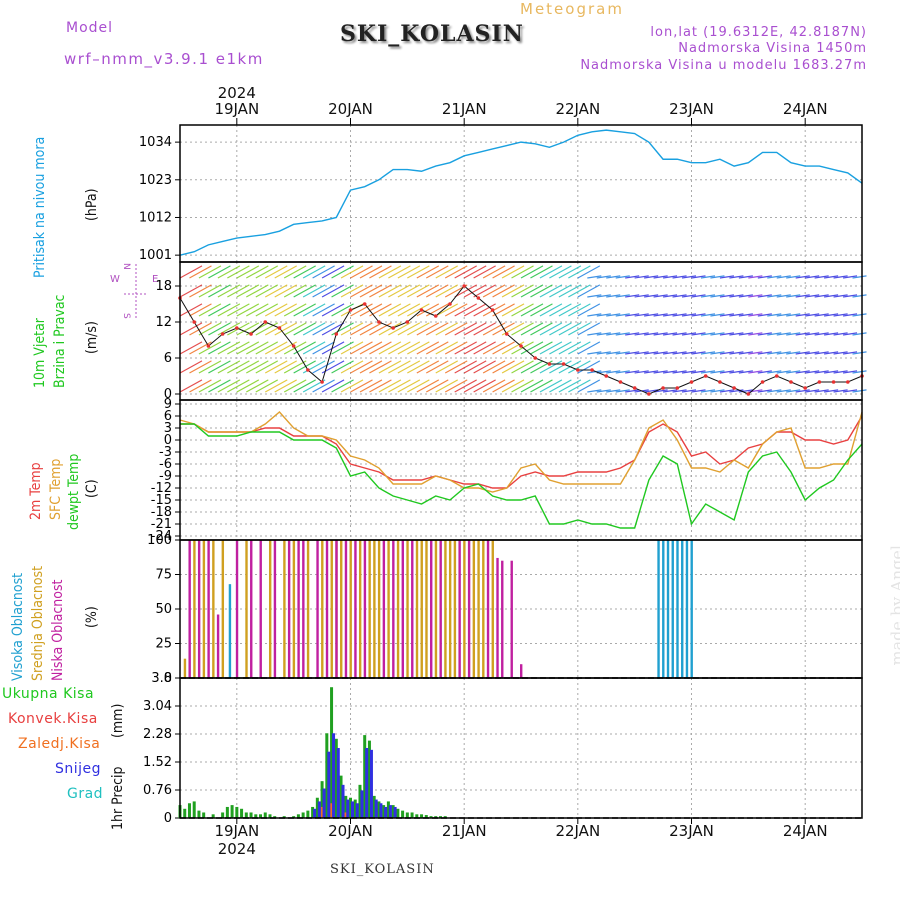 The width and height of the screenshot is (900, 900). I want to click on y-tick-label: -3, so click(165, 452).